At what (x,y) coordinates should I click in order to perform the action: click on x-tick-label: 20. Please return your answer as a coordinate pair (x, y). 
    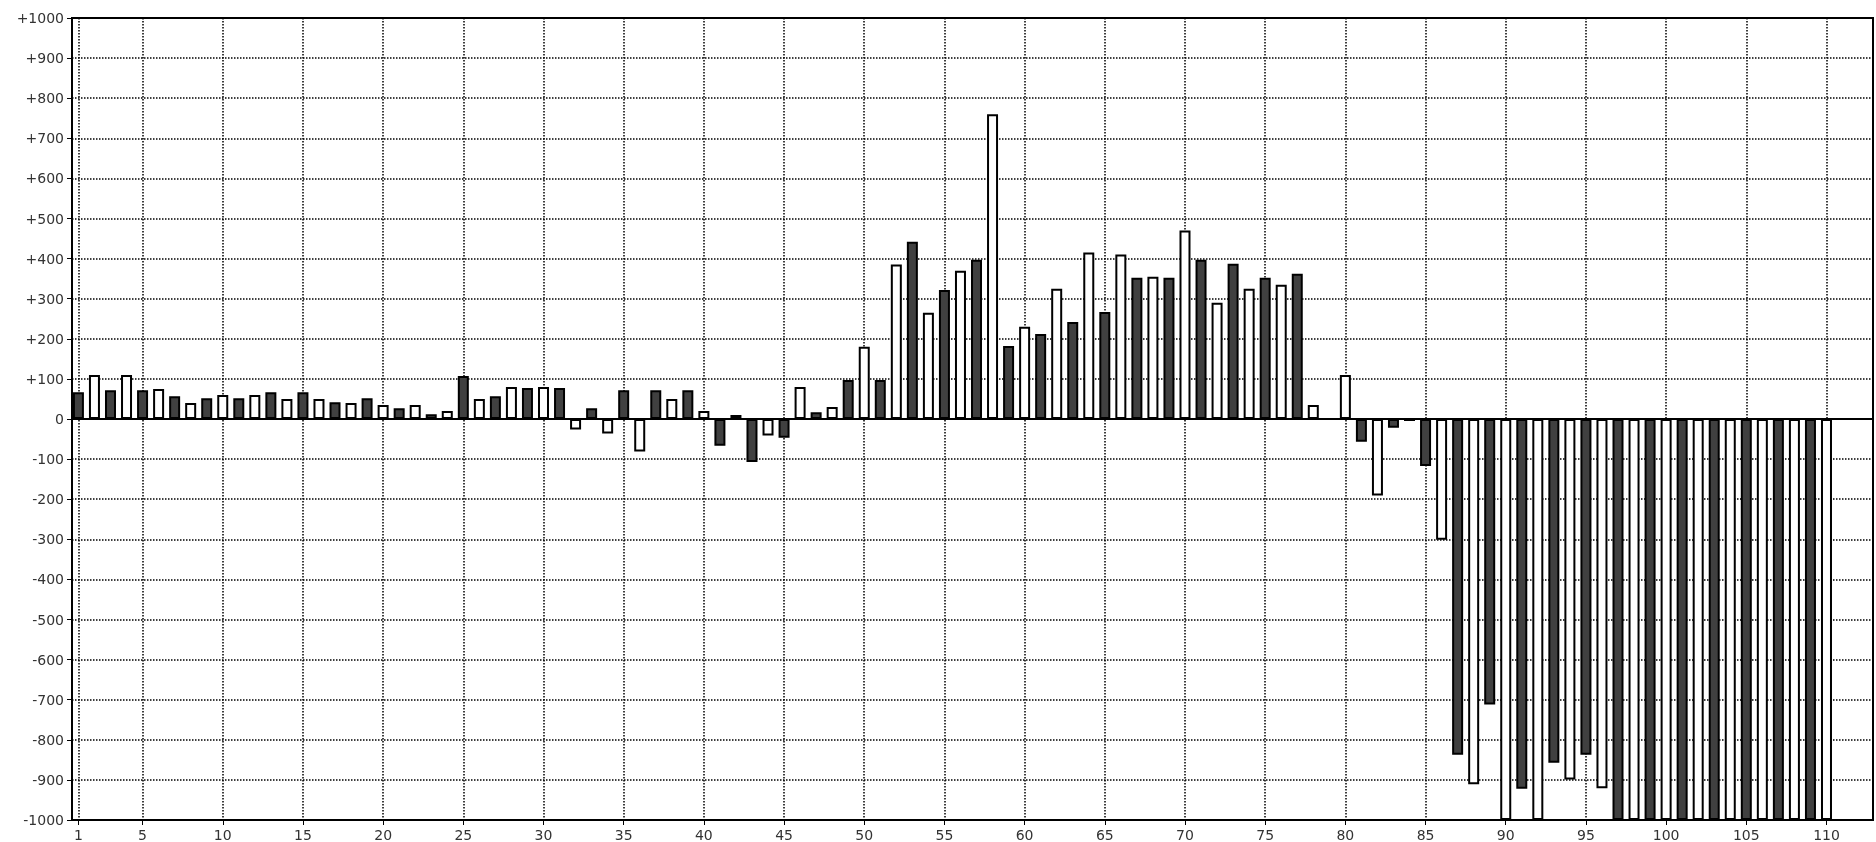
    Looking at the image, I should click on (383, 834).